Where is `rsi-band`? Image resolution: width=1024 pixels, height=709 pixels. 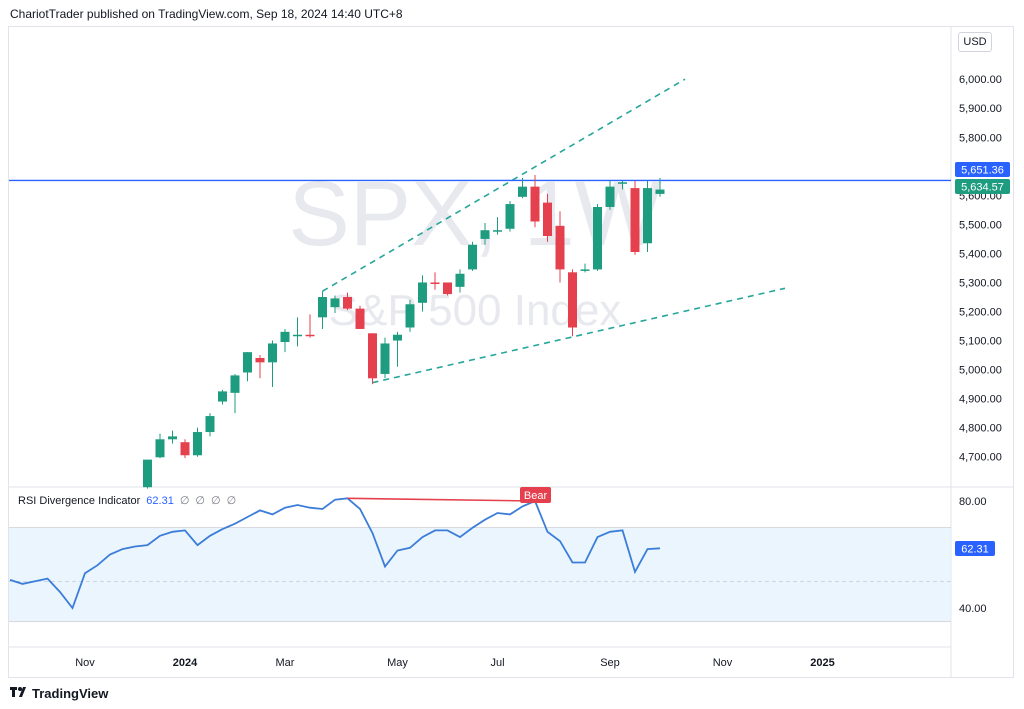 rsi-band is located at coordinates (480, 574).